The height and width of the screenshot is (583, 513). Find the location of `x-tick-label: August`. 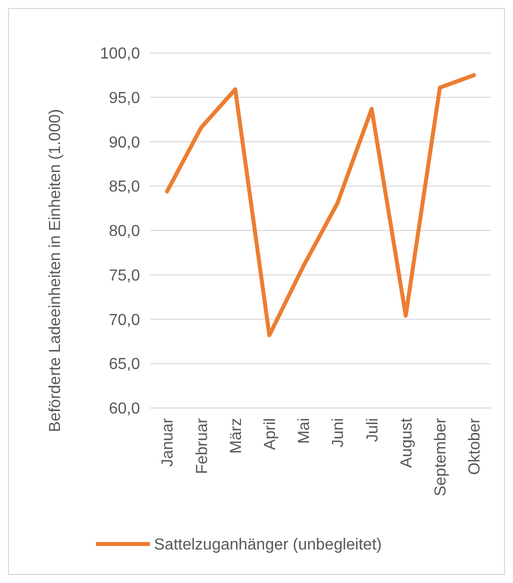

x-tick-label: August is located at coordinates (407, 442).